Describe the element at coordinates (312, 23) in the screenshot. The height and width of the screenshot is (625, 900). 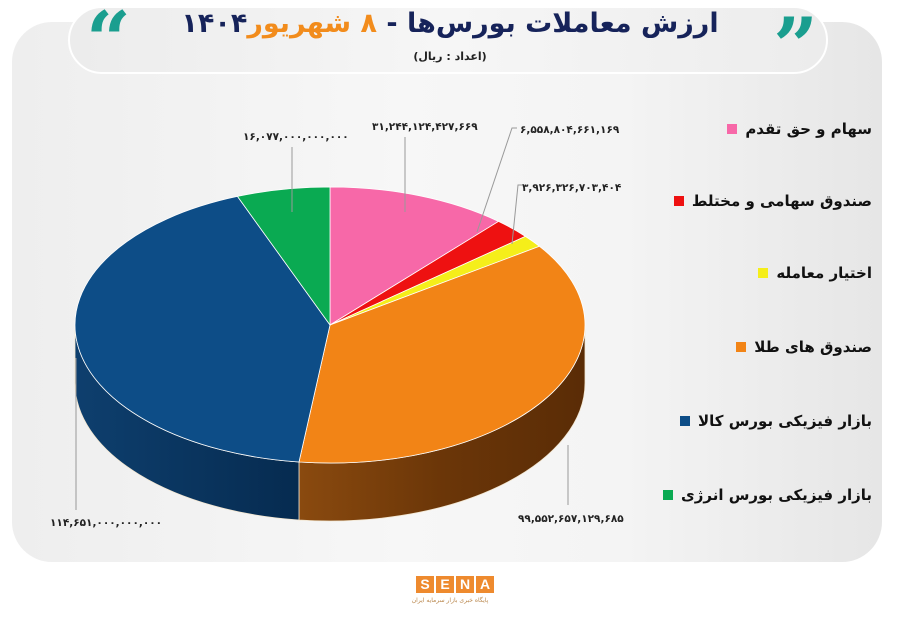
I see `title-date: ۸ شهریور` at that location.